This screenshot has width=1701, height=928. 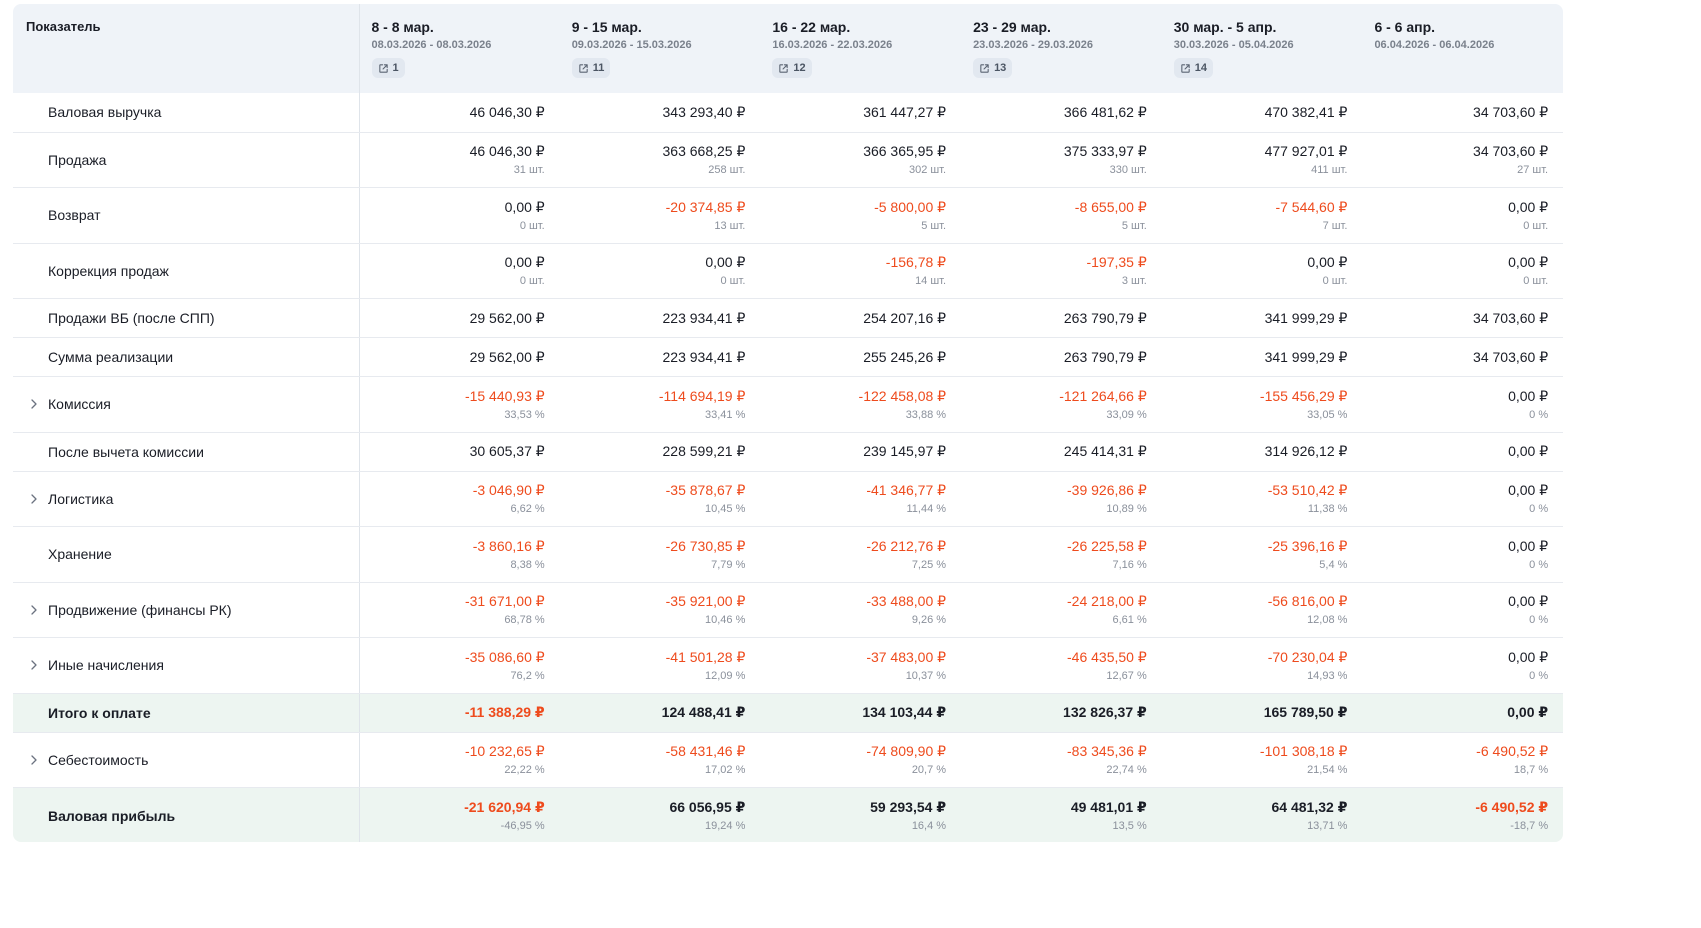 What do you see at coordinates (733, 281) in the screenshot?
I see `cell-secondary: 0 шт.` at bounding box center [733, 281].